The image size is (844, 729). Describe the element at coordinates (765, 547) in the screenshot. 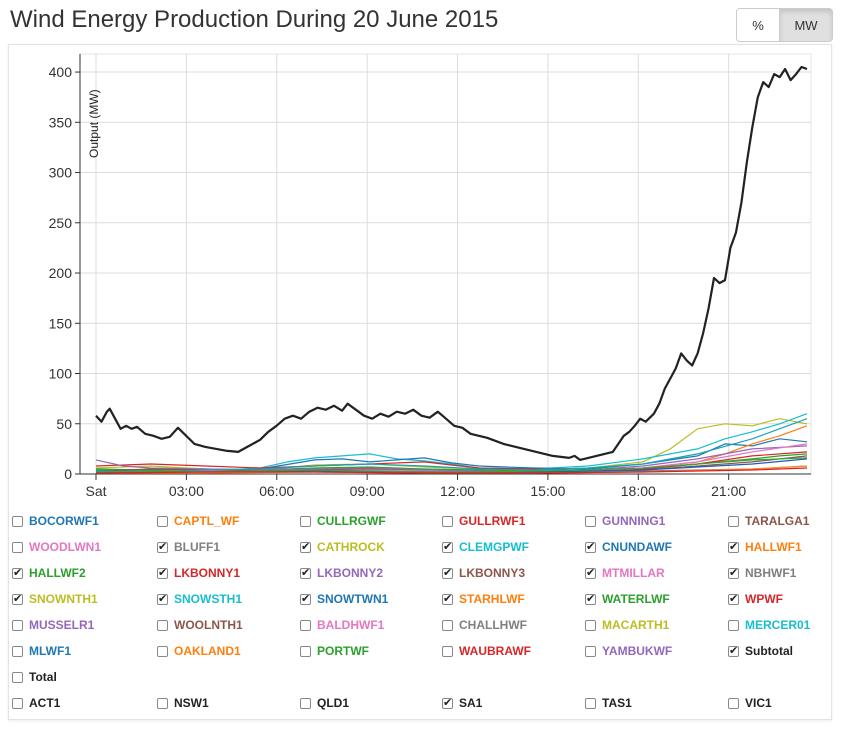

I see `legend-item-hallwf1: HALLWF1` at that location.